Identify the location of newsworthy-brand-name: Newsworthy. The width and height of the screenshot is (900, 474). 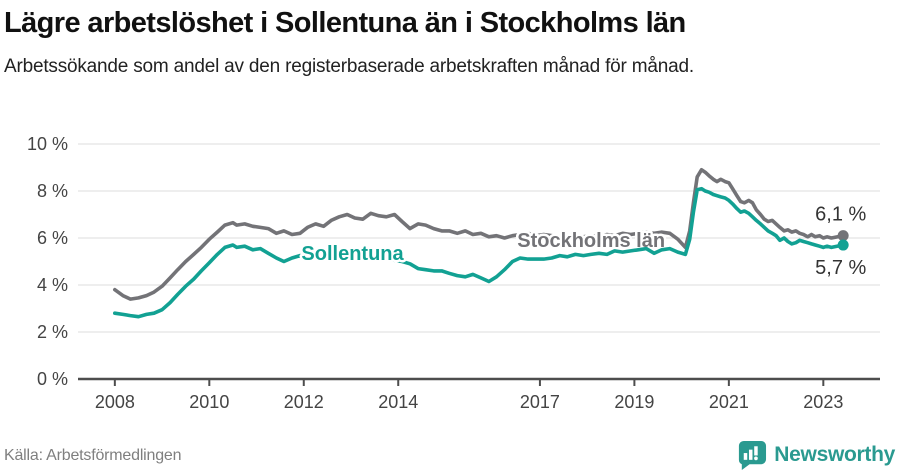
(834, 454).